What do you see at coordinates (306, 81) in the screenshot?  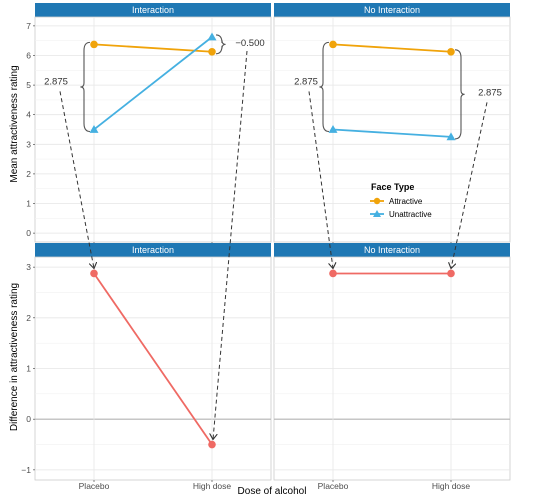 I see `annotation-label-placebo-nointeraction: 2.875` at bounding box center [306, 81].